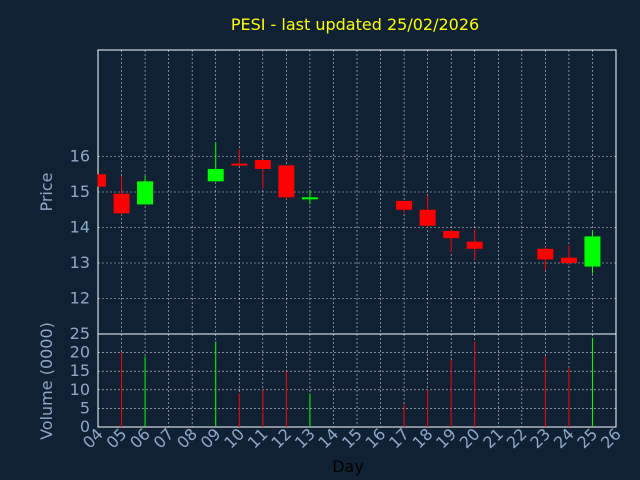 This screenshot has height=480, width=640. Describe the element at coordinates (80, 370) in the screenshot. I see `volume-tick-label: 15` at that location.